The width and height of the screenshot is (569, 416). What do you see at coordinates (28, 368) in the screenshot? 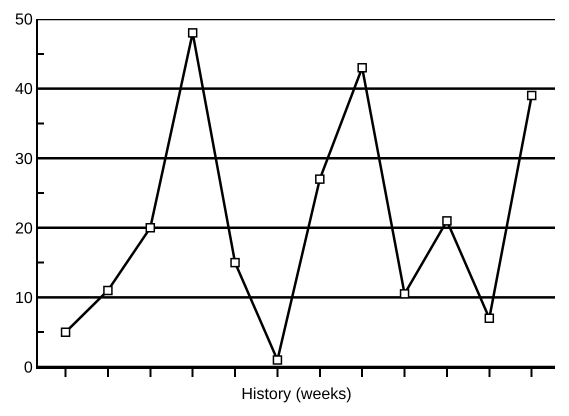
I see `y-tick-label: 0` at bounding box center [28, 368].